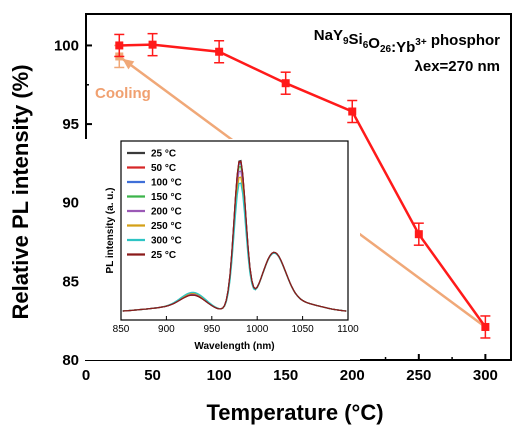 This screenshot has height=431, width=512. I want to click on inset-legend-label: 50 °C, so click(163, 168).